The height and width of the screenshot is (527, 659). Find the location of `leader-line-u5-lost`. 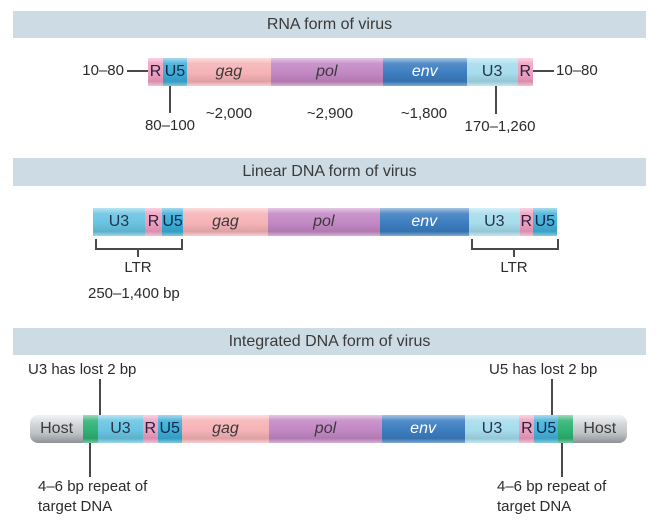

leader-line-u5-lost is located at coordinates (552, 397).